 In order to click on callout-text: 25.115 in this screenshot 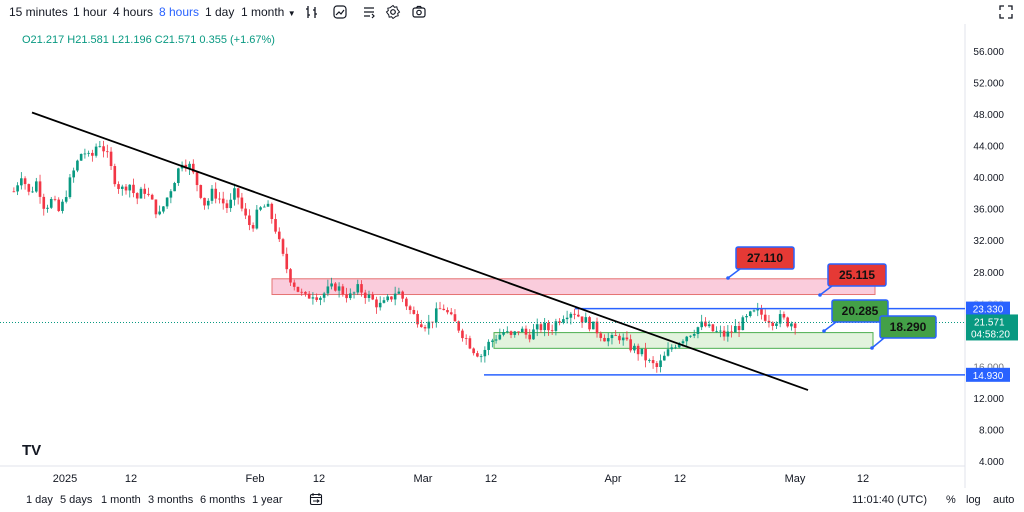, I will do `click(857, 275)`.